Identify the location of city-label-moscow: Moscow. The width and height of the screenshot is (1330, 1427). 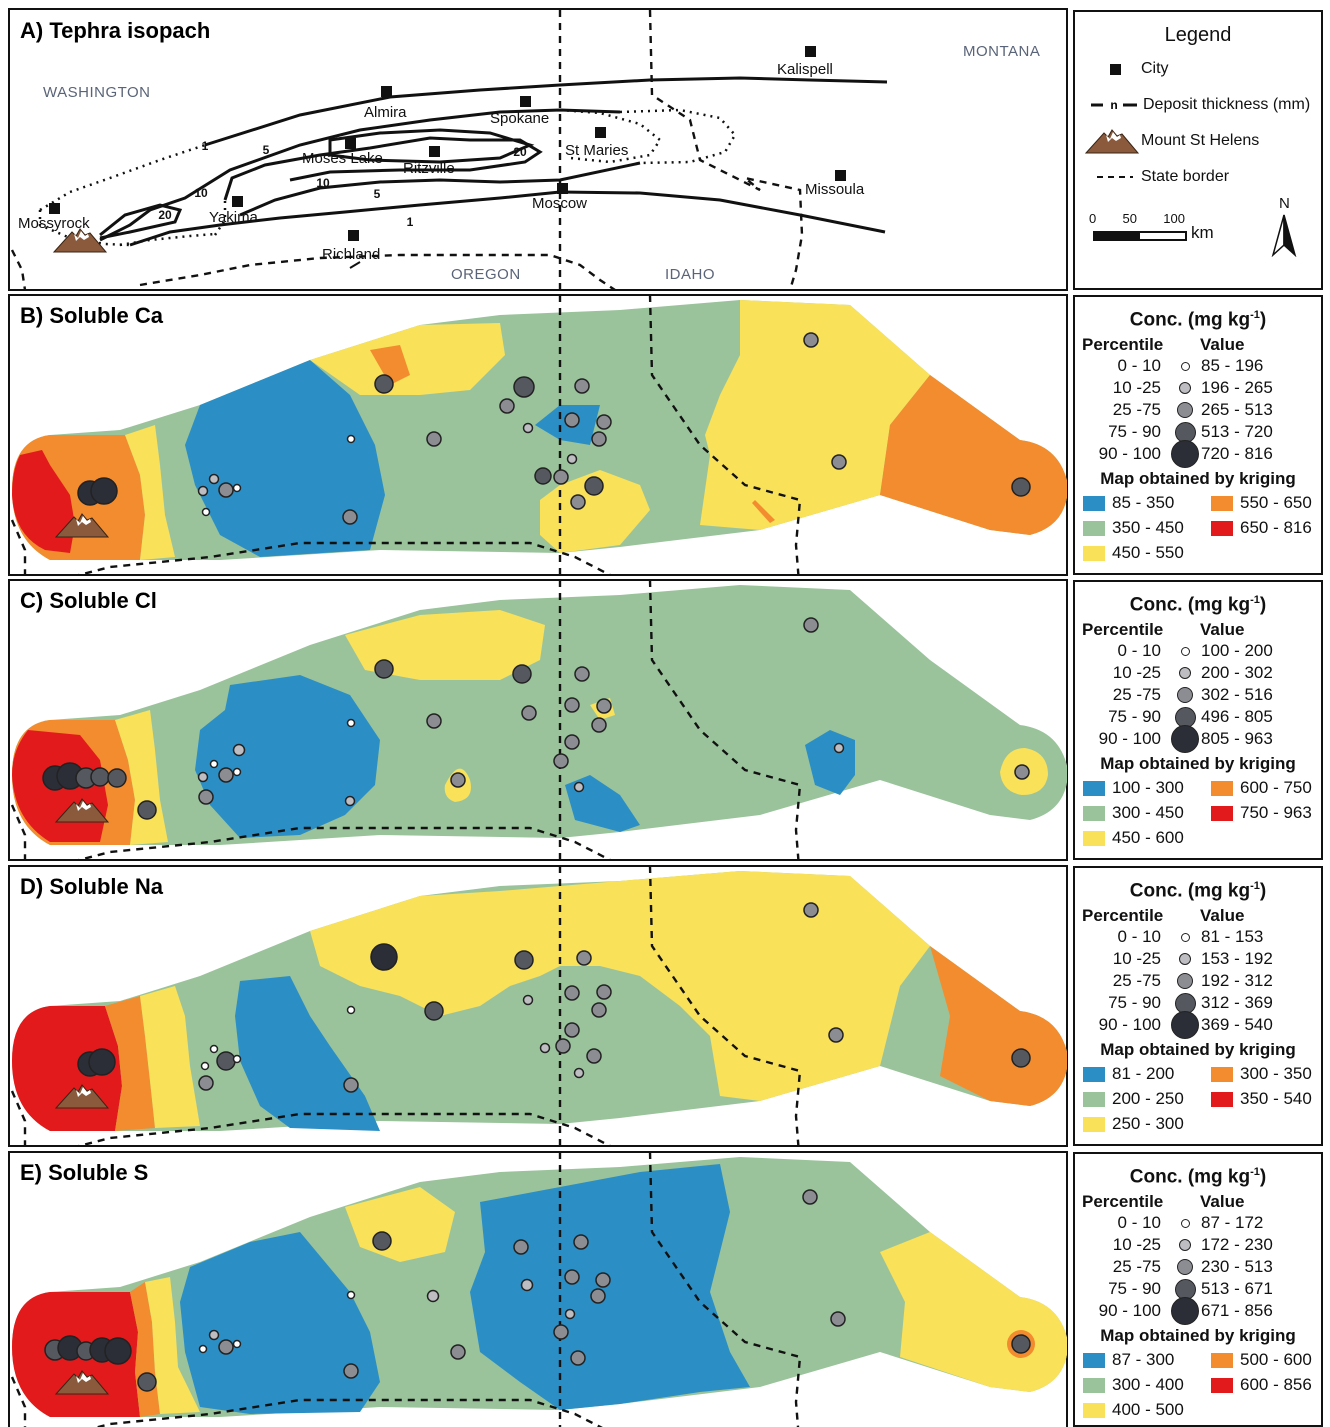
(559, 203).